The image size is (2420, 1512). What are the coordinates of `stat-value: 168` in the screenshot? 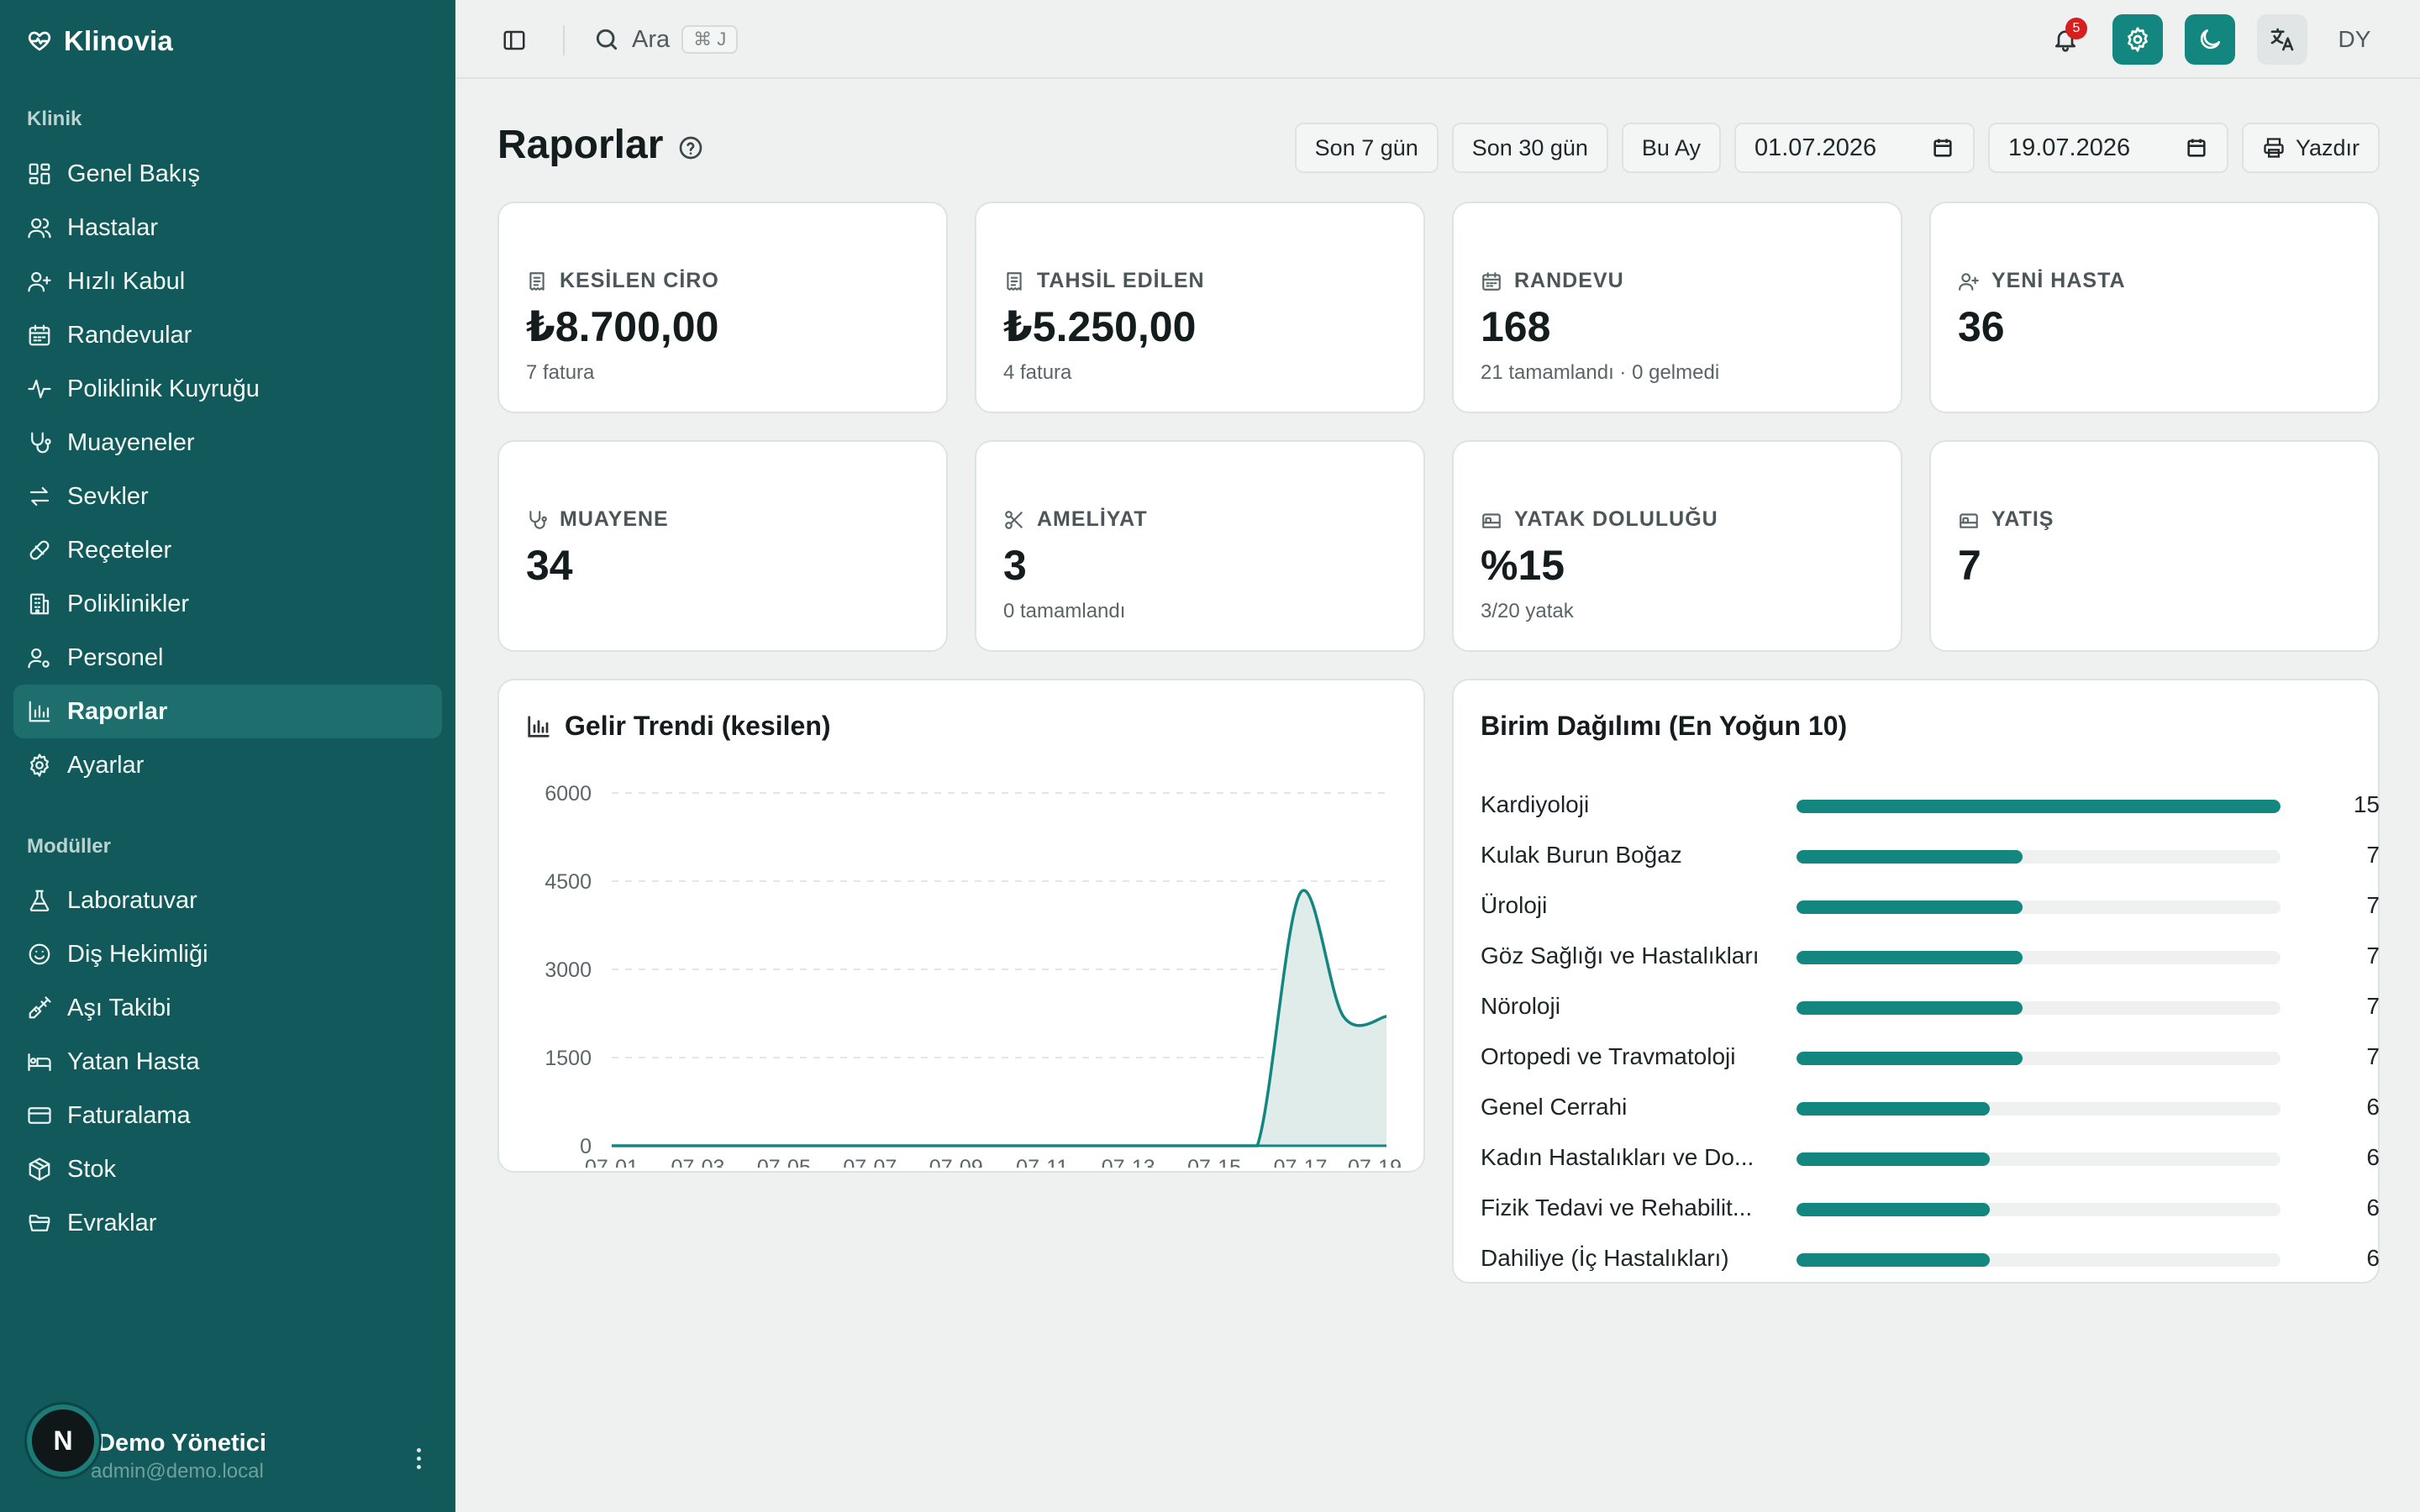 It's located at (1516, 326).